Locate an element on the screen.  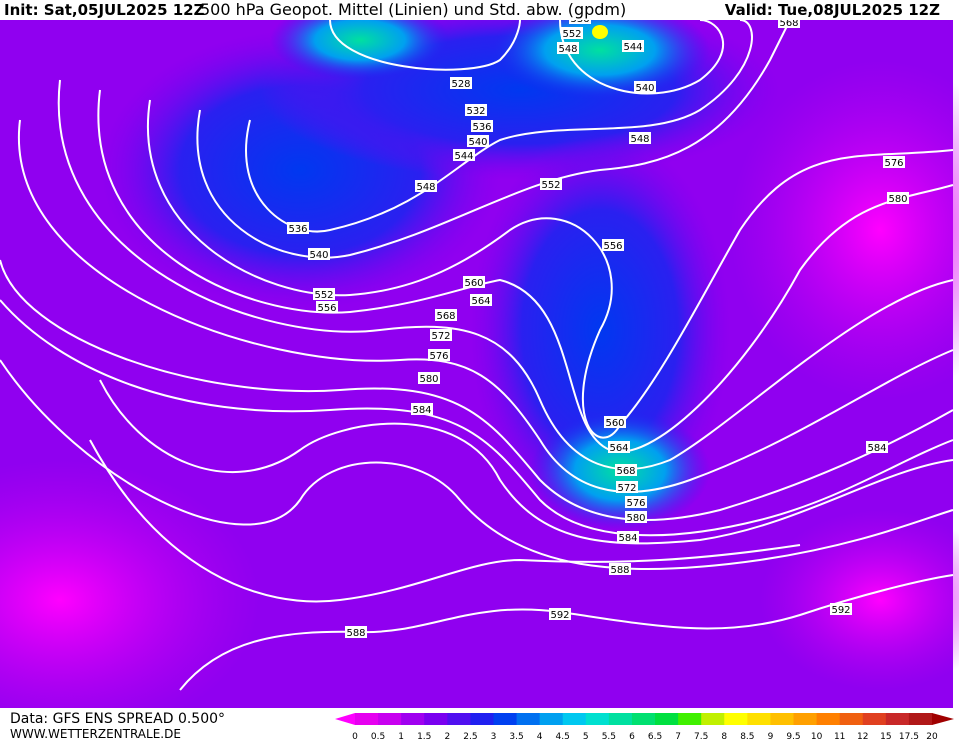
colorbar-tick-label: 2.5 is located at coordinates (470, 736).